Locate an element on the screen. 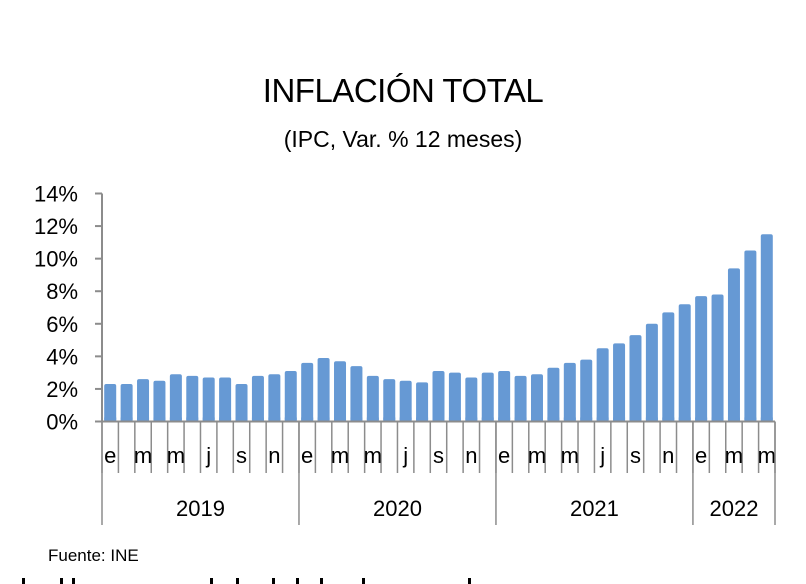  chart-subtitle: (IPC, Var. % 12 meses) is located at coordinates (403, 139).